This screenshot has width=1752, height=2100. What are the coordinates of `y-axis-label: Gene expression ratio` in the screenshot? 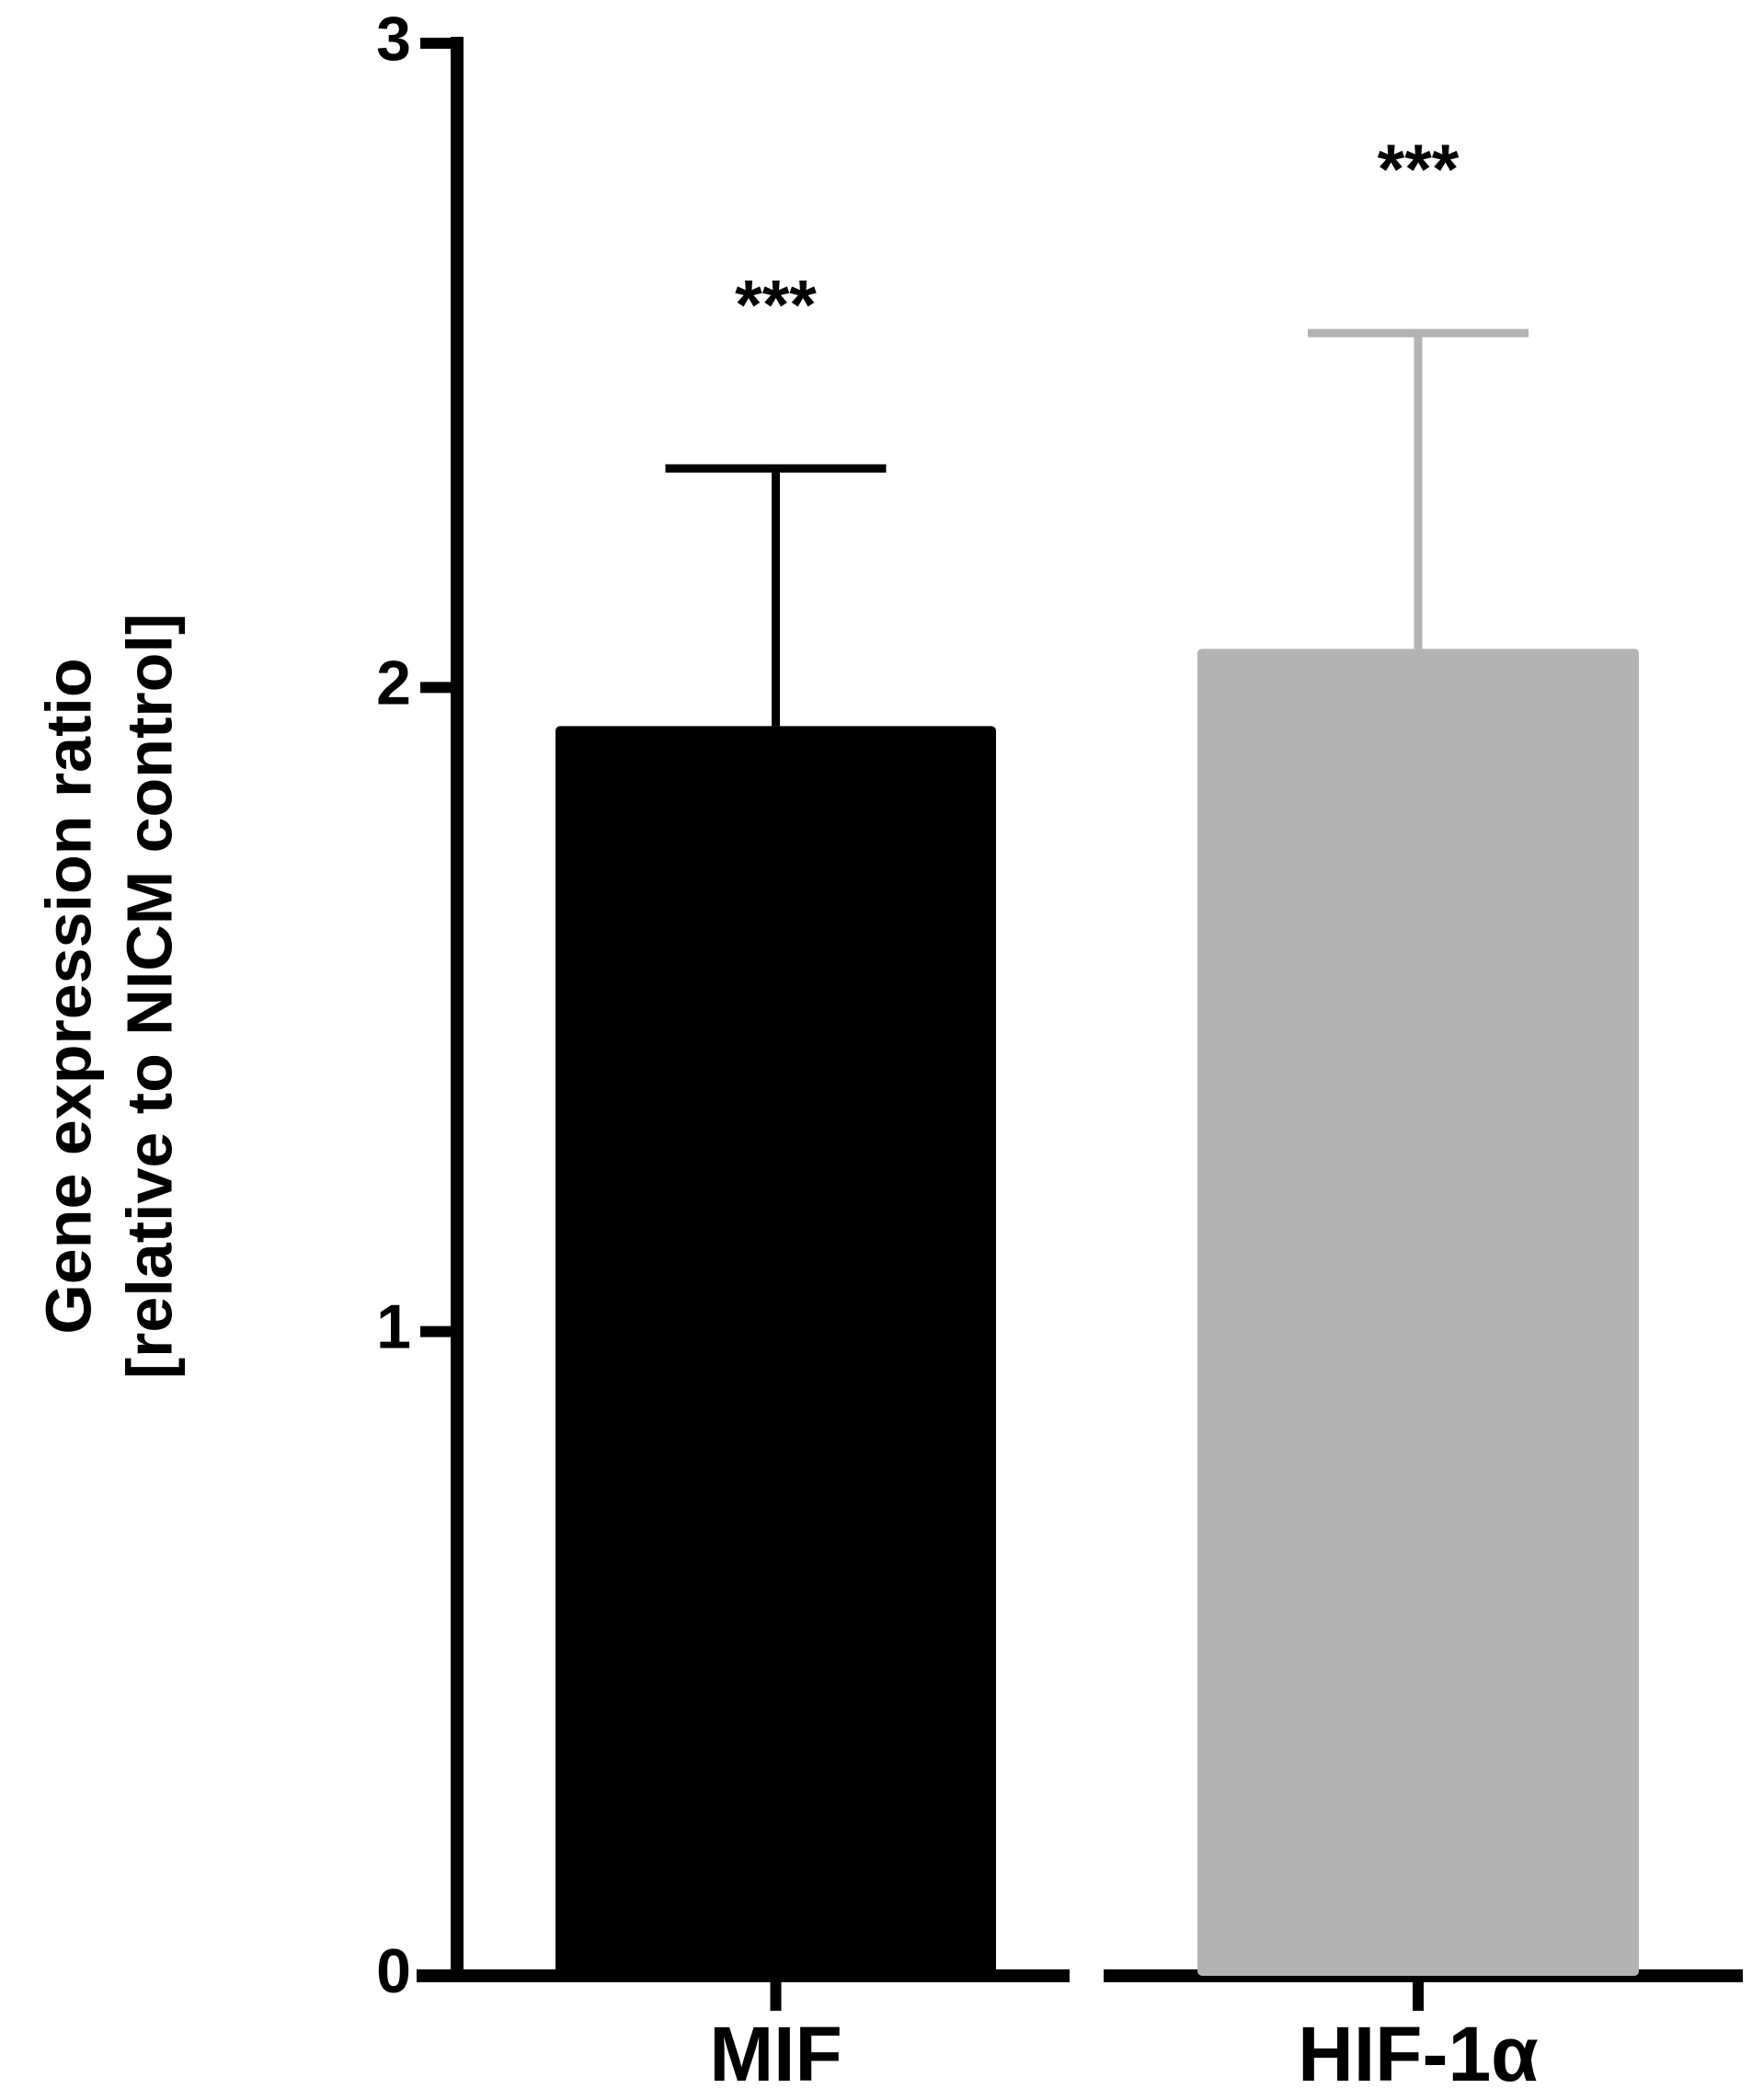 It's located at (68, 996).